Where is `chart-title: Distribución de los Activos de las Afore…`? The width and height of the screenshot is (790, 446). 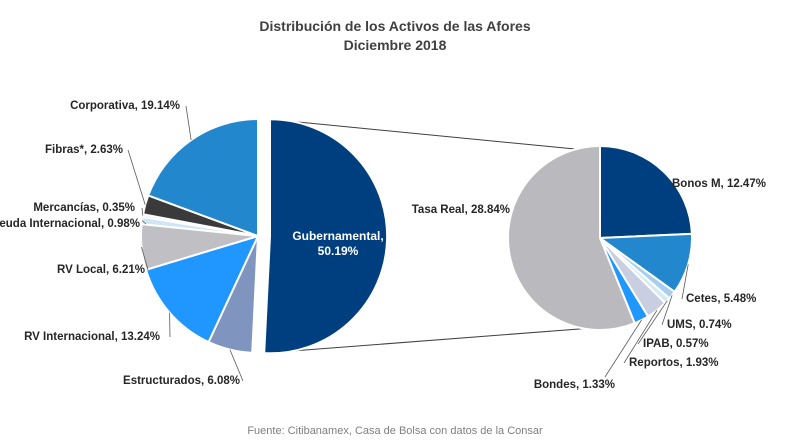
chart-title: Distribución de los Activos de las Afore… is located at coordinates (394, 26).